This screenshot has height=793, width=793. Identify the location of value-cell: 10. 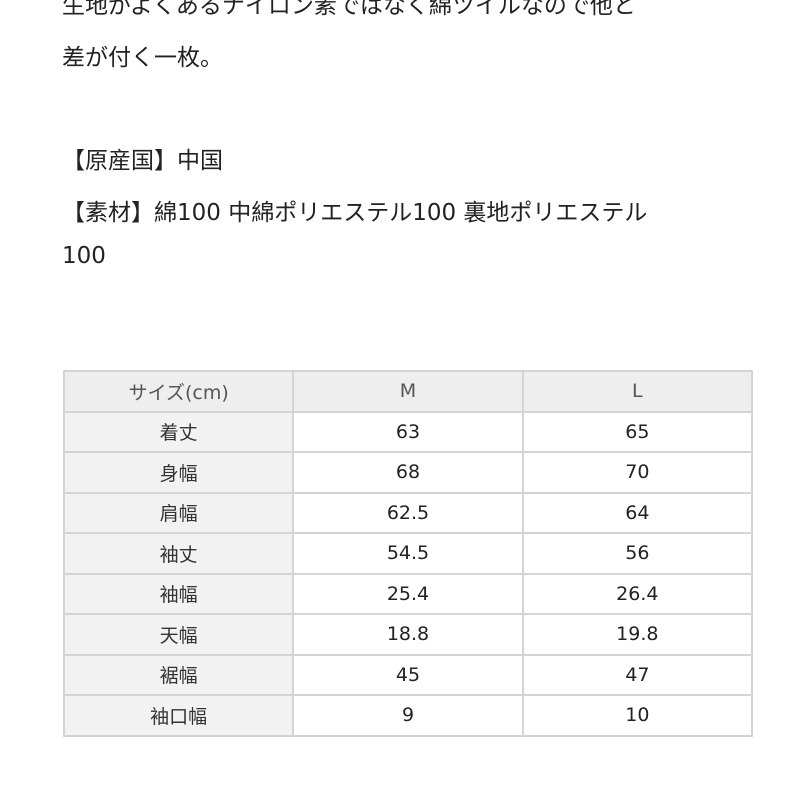
(637, 715).